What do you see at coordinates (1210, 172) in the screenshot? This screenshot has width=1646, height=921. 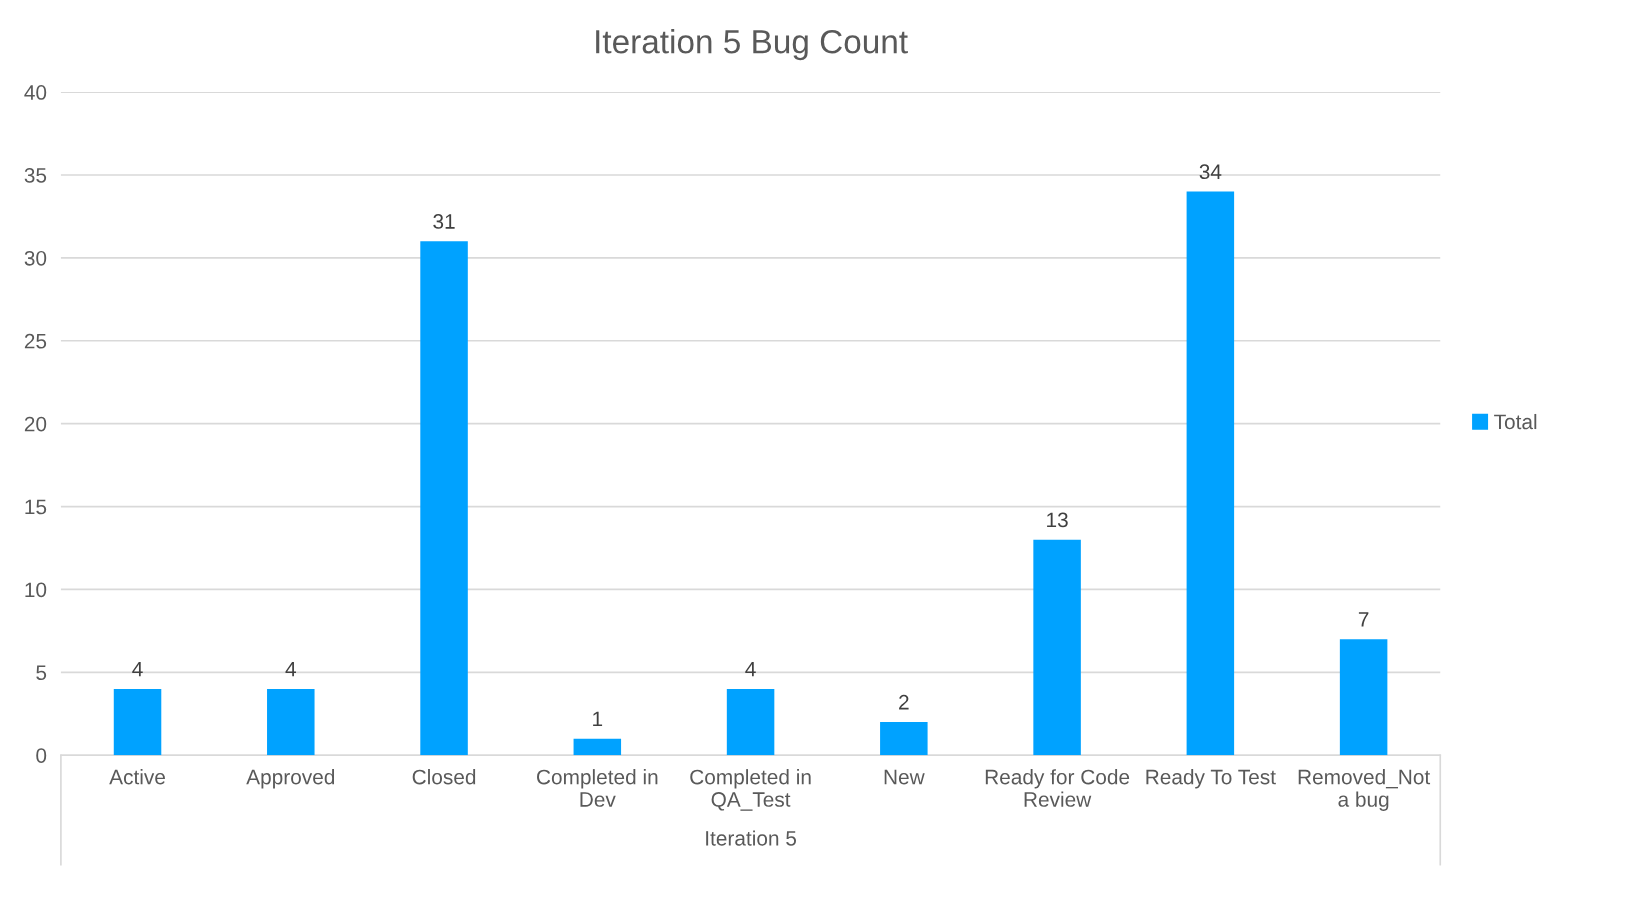 I see `data-label: 34` at bounding box center [1210, 172].